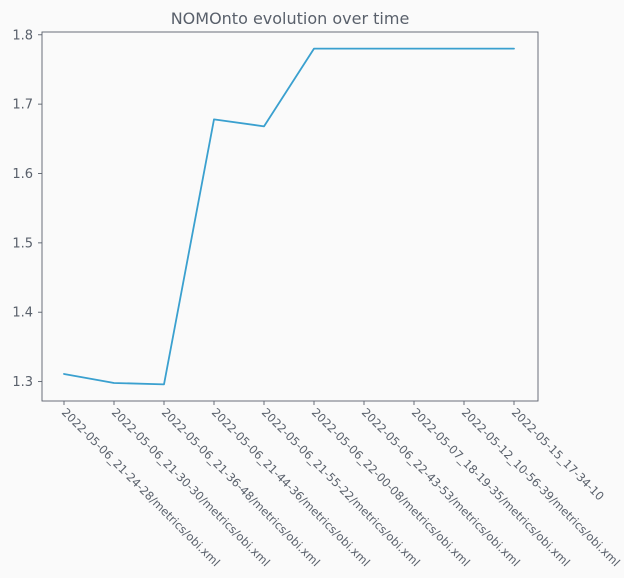 The image size is (624, 578). What do you see at coordinates (290, 18) in the screenshot?
I see `chart-title: NOMOnto evolution over time` at bounding box center [290, 18].